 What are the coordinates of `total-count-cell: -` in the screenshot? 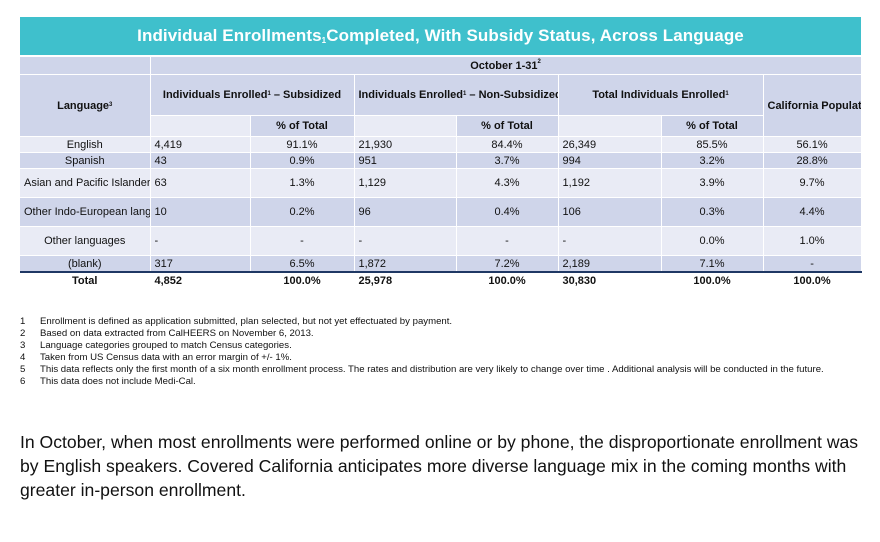 It's located at (610, 241).